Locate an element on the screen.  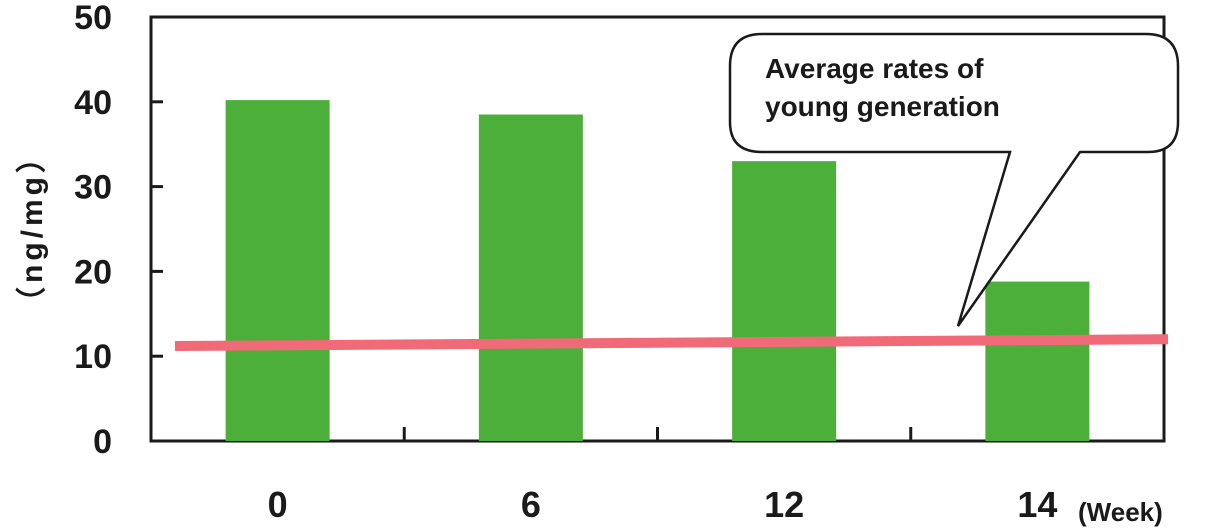
x-axis-unit: (Week) is located at coordinates (1120, 512).